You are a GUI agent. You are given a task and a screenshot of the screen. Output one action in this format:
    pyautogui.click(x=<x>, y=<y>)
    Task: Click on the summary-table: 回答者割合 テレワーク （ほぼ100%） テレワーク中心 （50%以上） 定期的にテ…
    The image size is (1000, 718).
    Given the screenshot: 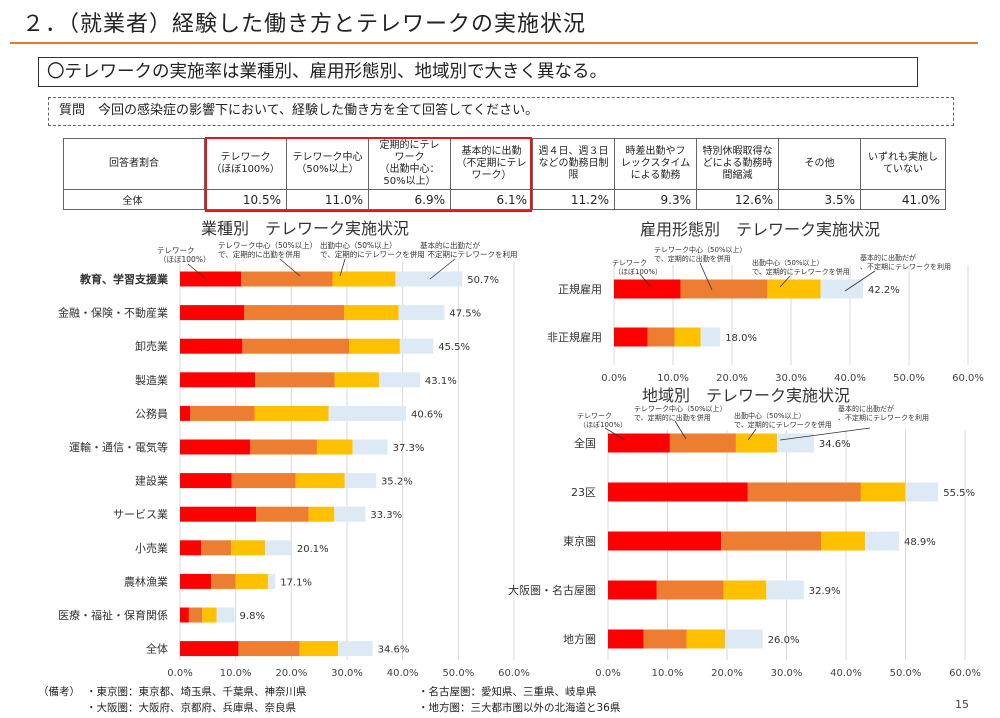 What is the action you would take?
    pyautogui.click(x=504, y=174)
    